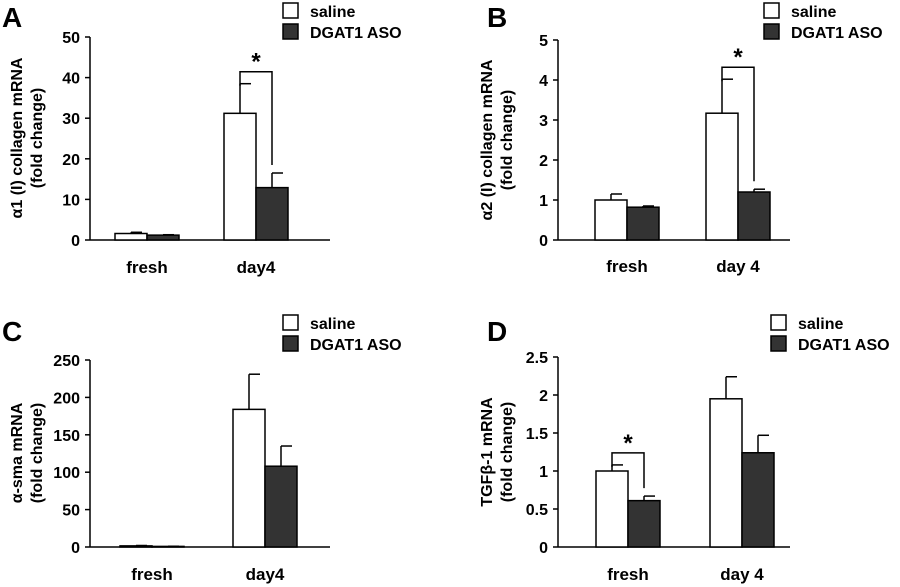 The height and width of the screenshot is (587, 900). Describe the element at coordinates (71, 200) in the screenshot. I see `y-tick-label: 10` at that location.